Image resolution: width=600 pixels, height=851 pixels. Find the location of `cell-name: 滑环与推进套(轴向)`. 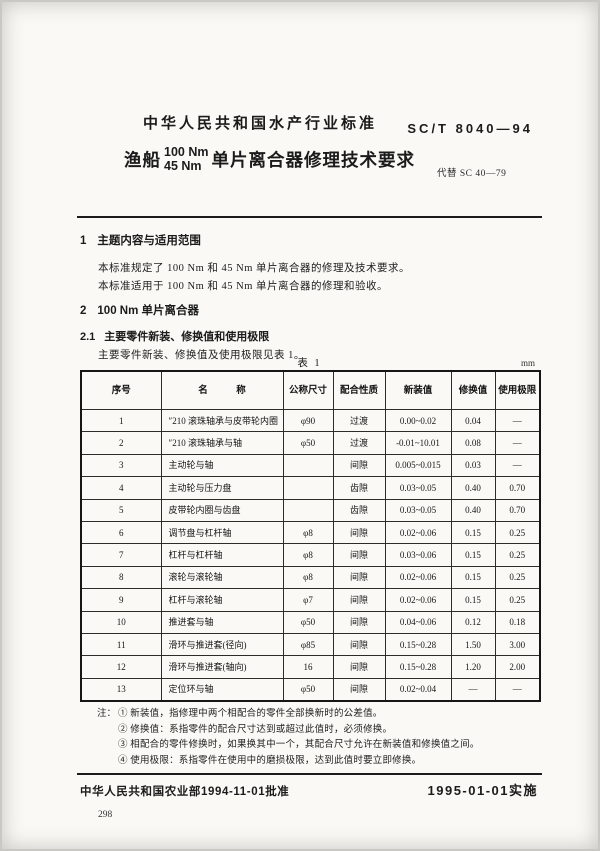

cell-name: 滑环与推进套(轴向) is located at coordinates (222, 667).